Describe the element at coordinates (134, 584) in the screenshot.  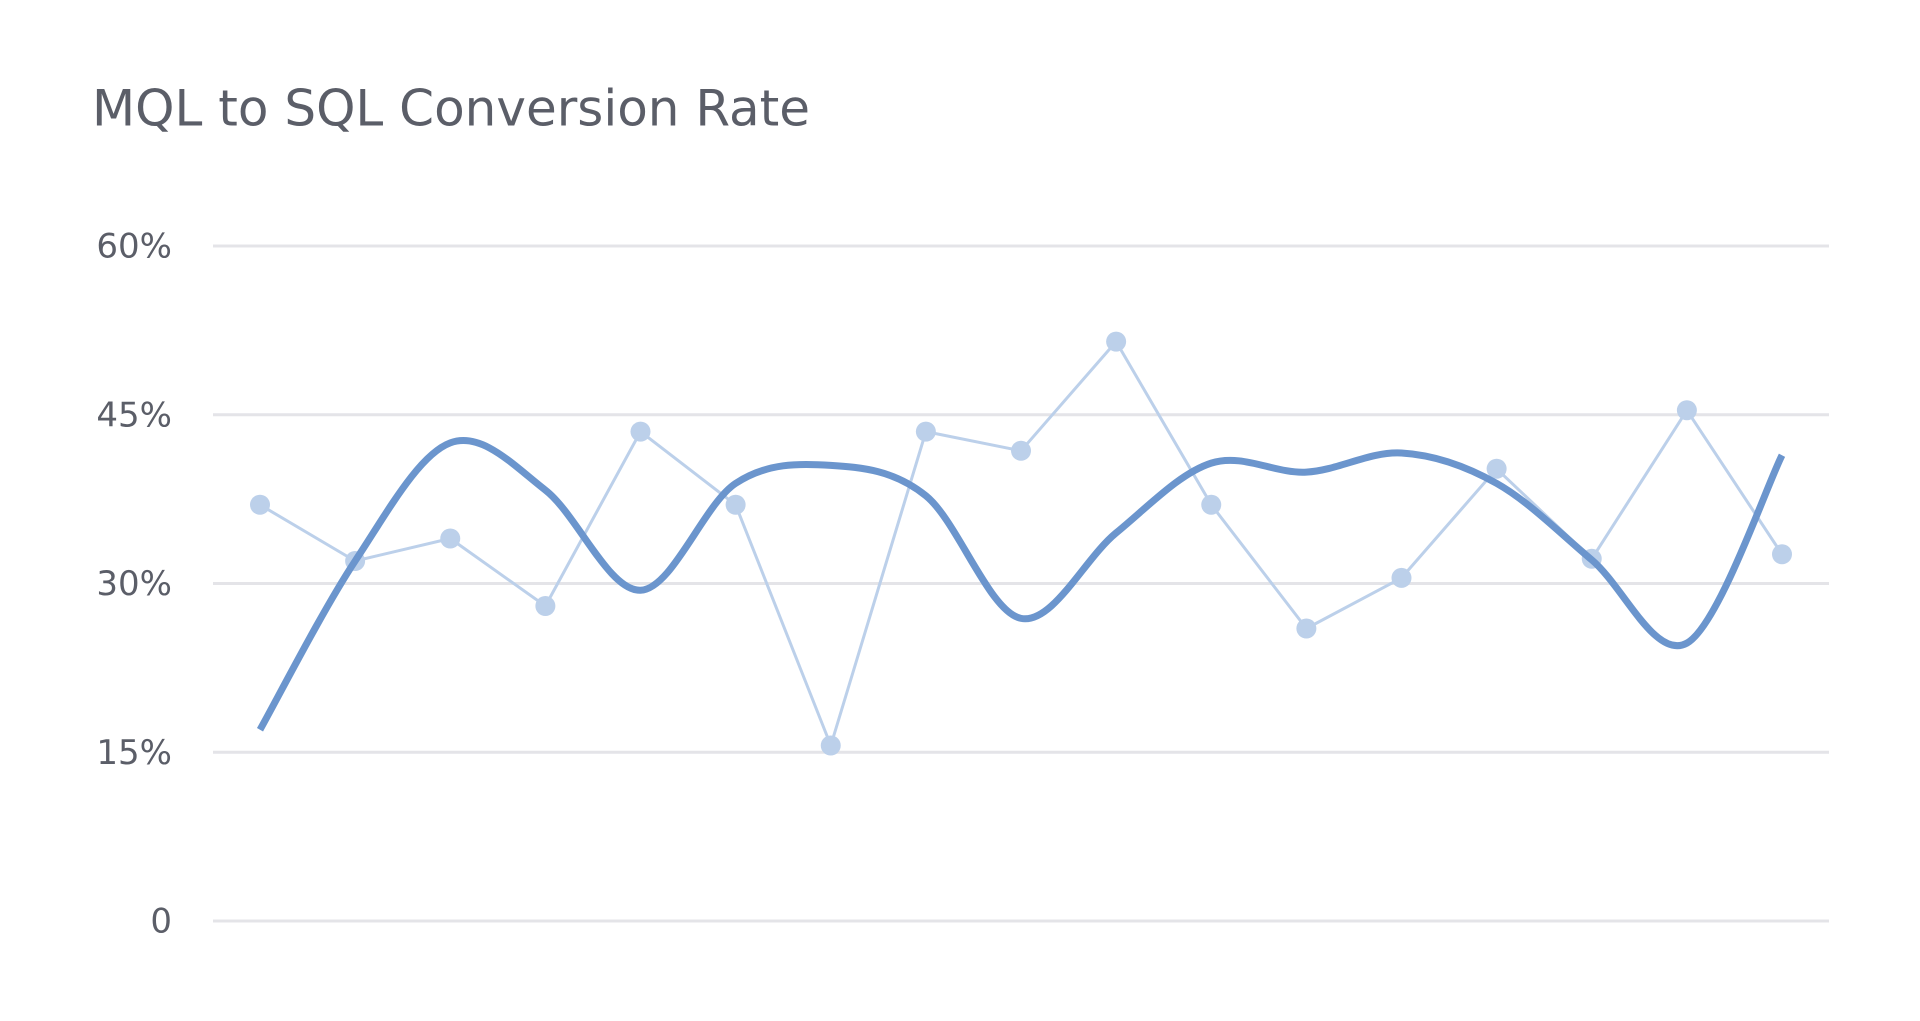
I see `y-tick-label: 30%` at that location.